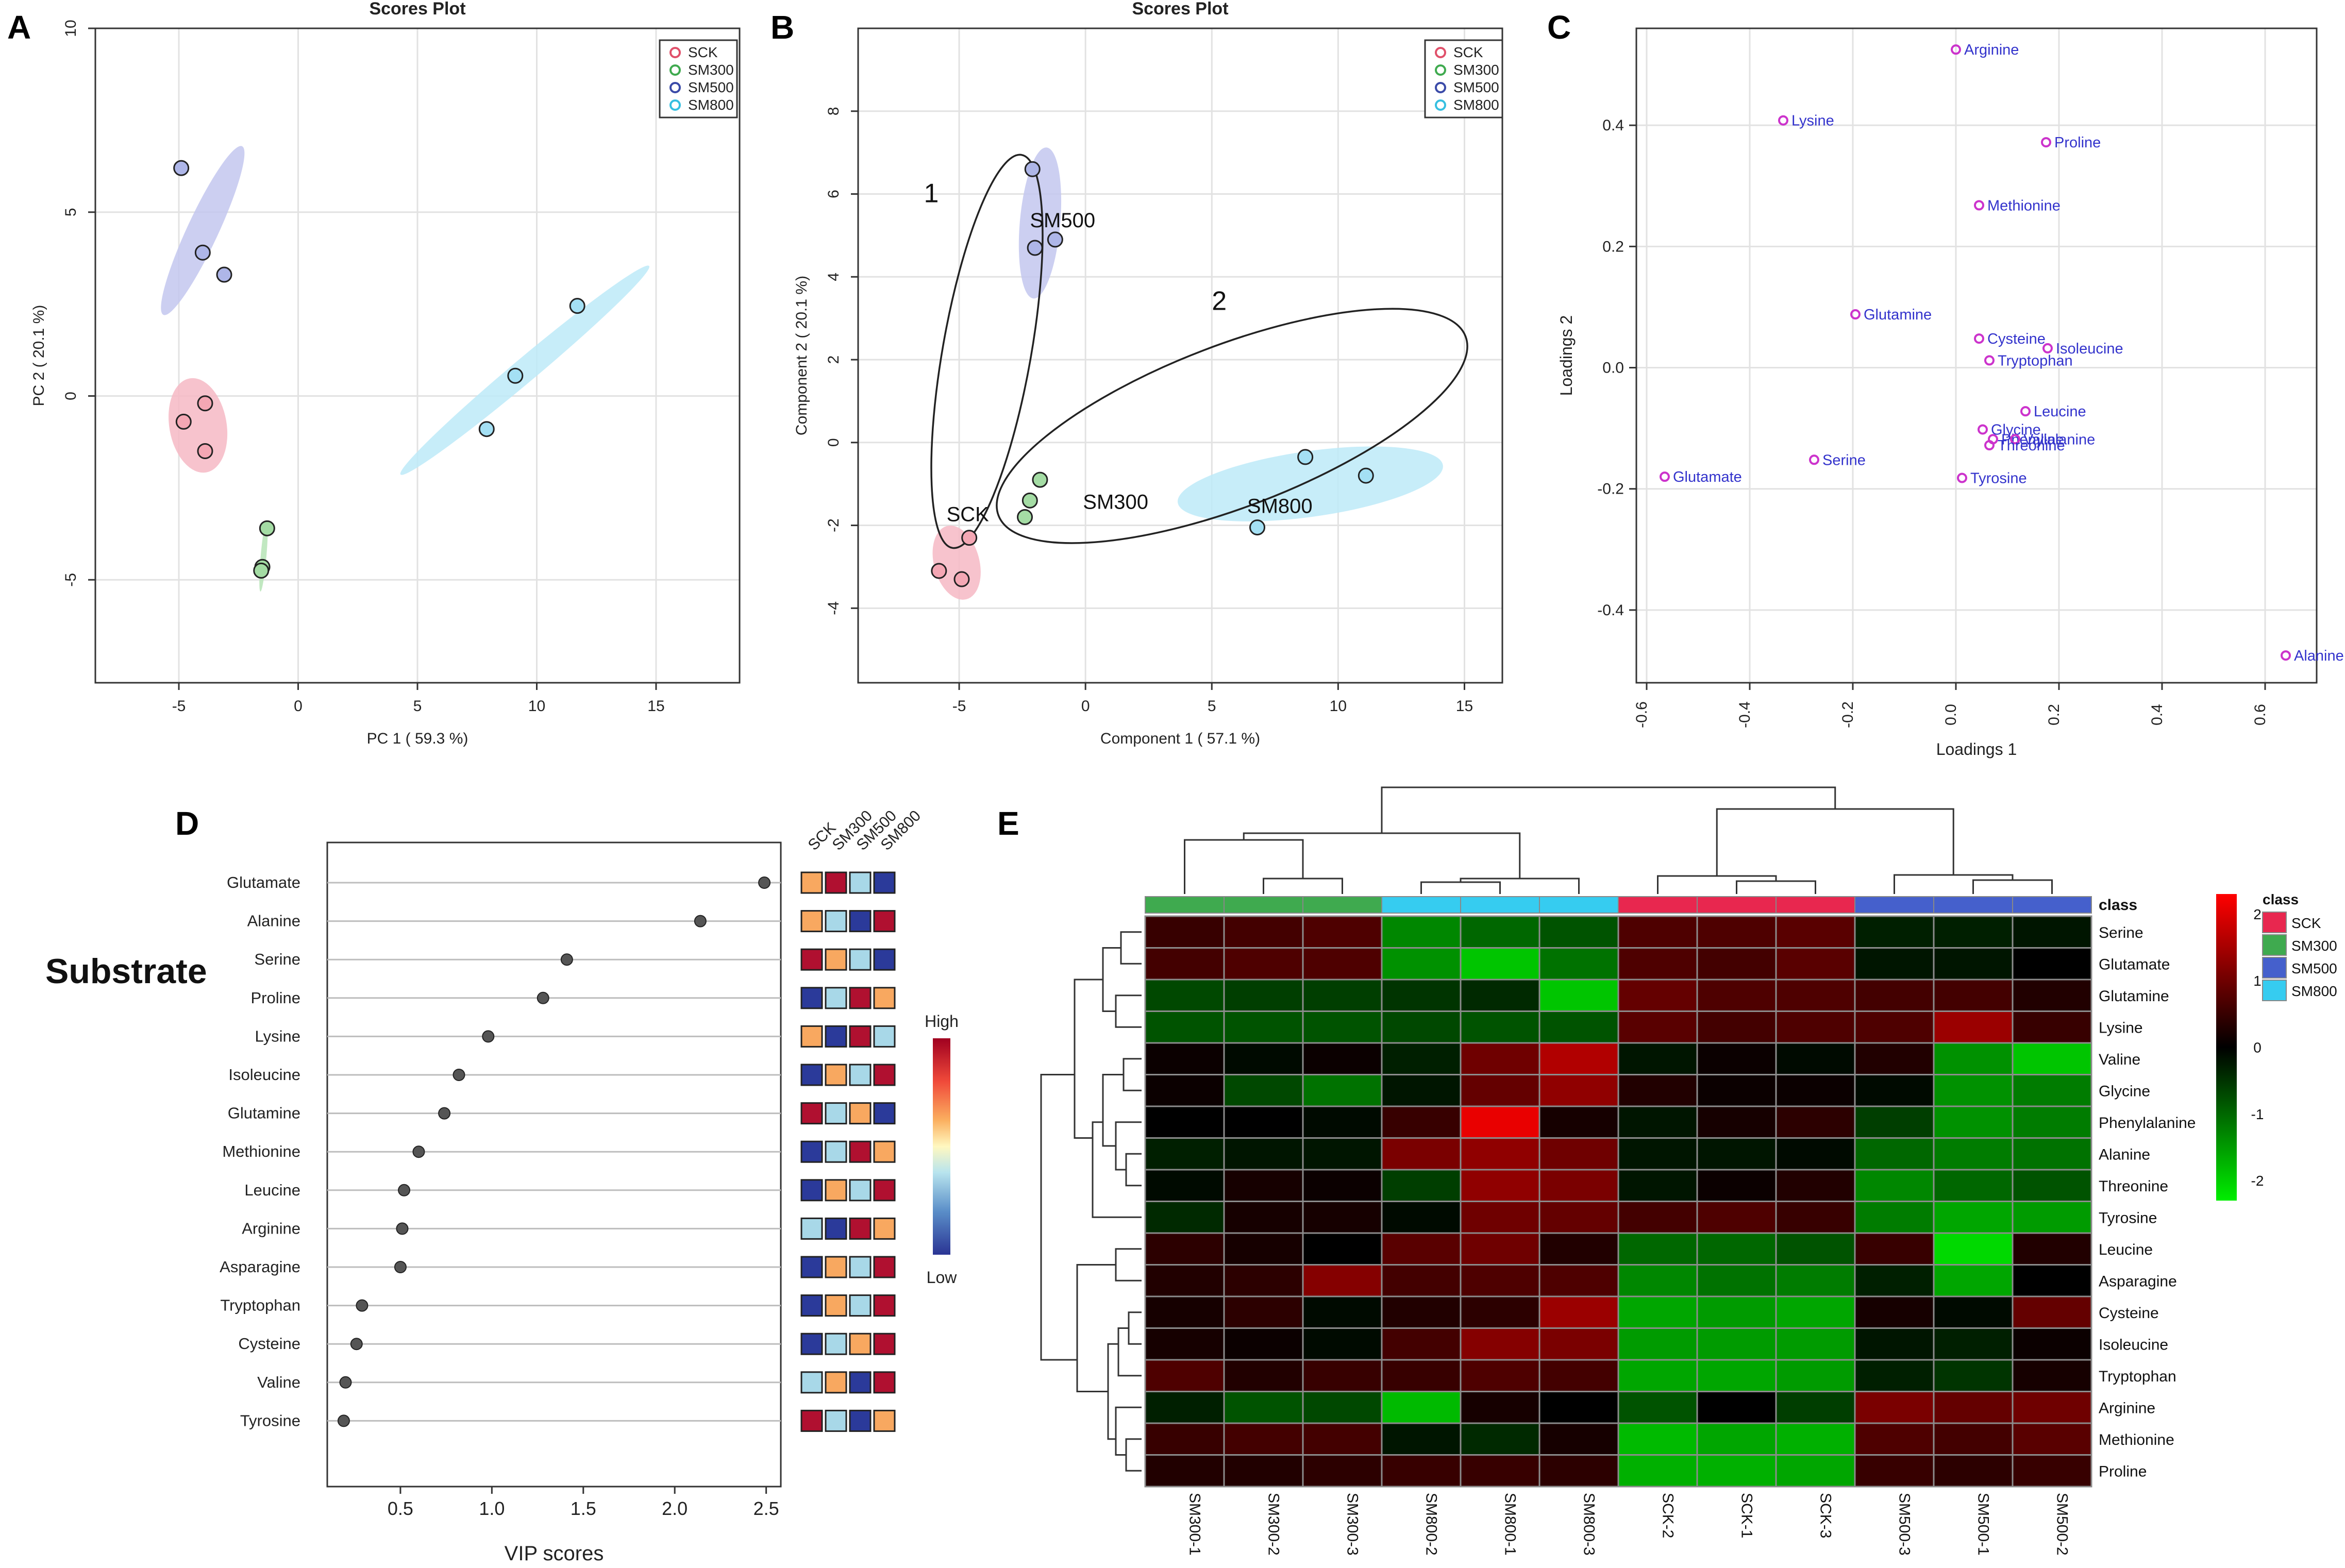 Image resolution: width=2345 pixels, height=1568 pixels. What do you see at coordinates (1717, 884) in the screenshot?
I see `col-dendro` at bounding box center [1717, 884].